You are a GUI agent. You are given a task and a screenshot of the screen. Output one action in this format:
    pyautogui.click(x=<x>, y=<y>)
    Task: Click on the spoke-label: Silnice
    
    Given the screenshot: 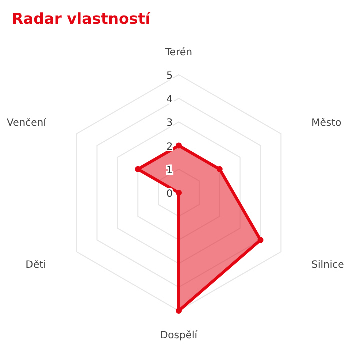 What is the action you would take?
    pyautogui.click(x=328, y=265)
    